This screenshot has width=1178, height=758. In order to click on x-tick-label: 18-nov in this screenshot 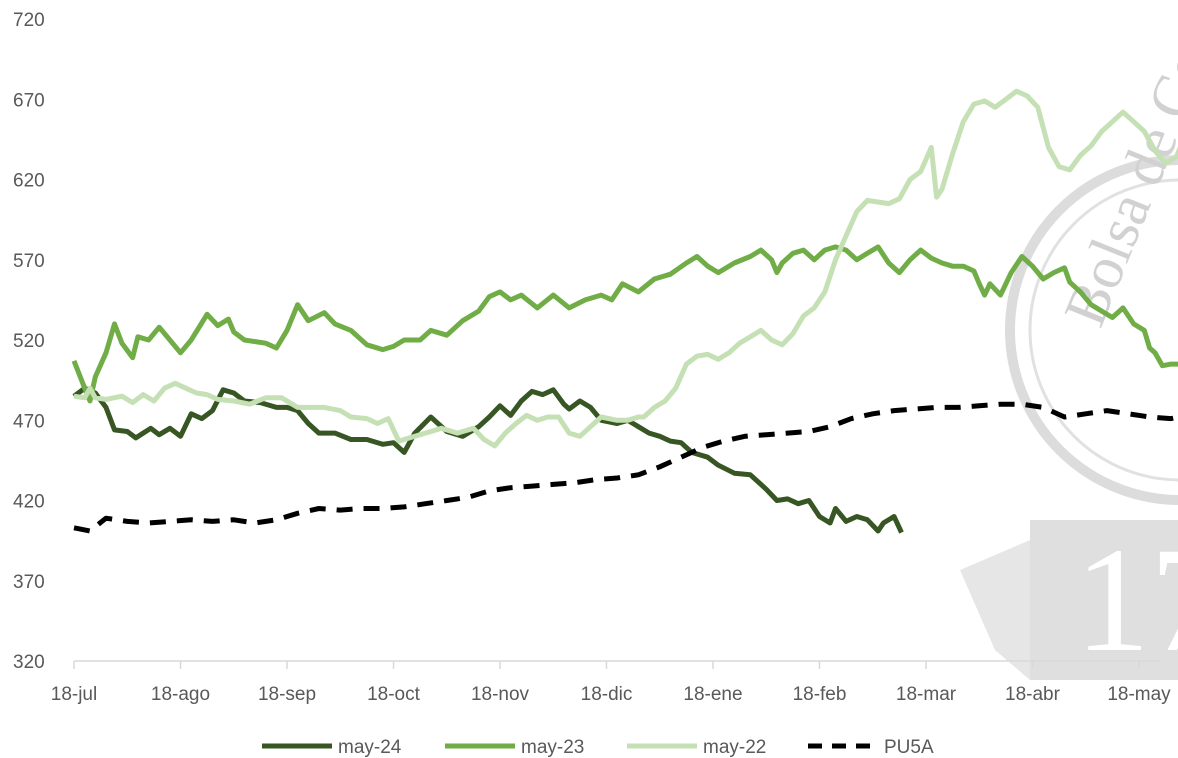, I will do `click(500, 694)`.